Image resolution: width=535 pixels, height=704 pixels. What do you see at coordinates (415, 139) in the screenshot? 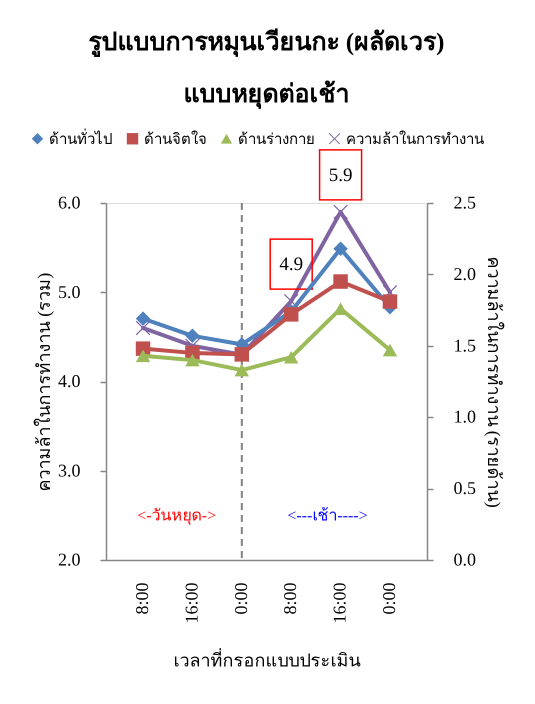
I see `legend-label: ความล้าในการทำงาน` at bounding box center [415, 139].